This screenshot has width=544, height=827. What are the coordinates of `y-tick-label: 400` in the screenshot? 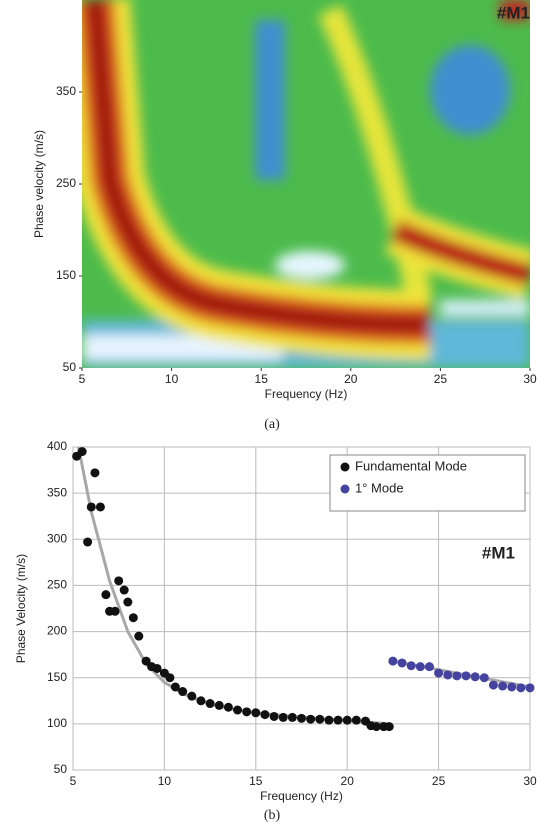 It's located at (57, 446).